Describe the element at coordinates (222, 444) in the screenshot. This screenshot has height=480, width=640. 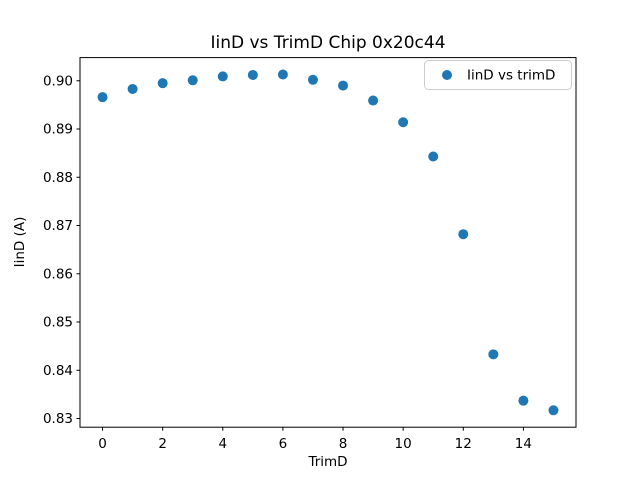
I see `x-tick-label: 4` at that location.